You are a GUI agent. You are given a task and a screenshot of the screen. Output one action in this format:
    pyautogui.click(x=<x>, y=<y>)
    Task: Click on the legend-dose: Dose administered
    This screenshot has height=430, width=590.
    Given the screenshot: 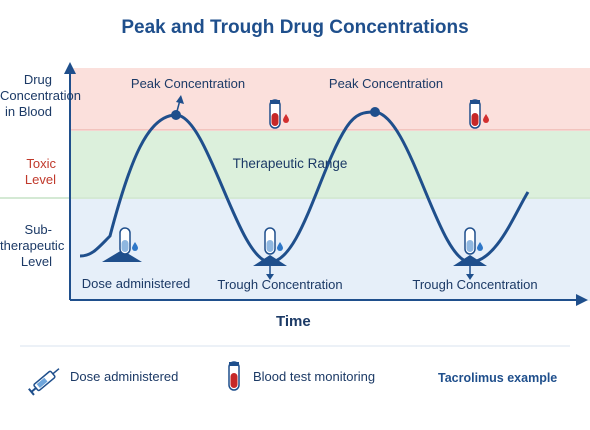 What is the action you would take?
    pyautogui.click(x=124, y=376)
    